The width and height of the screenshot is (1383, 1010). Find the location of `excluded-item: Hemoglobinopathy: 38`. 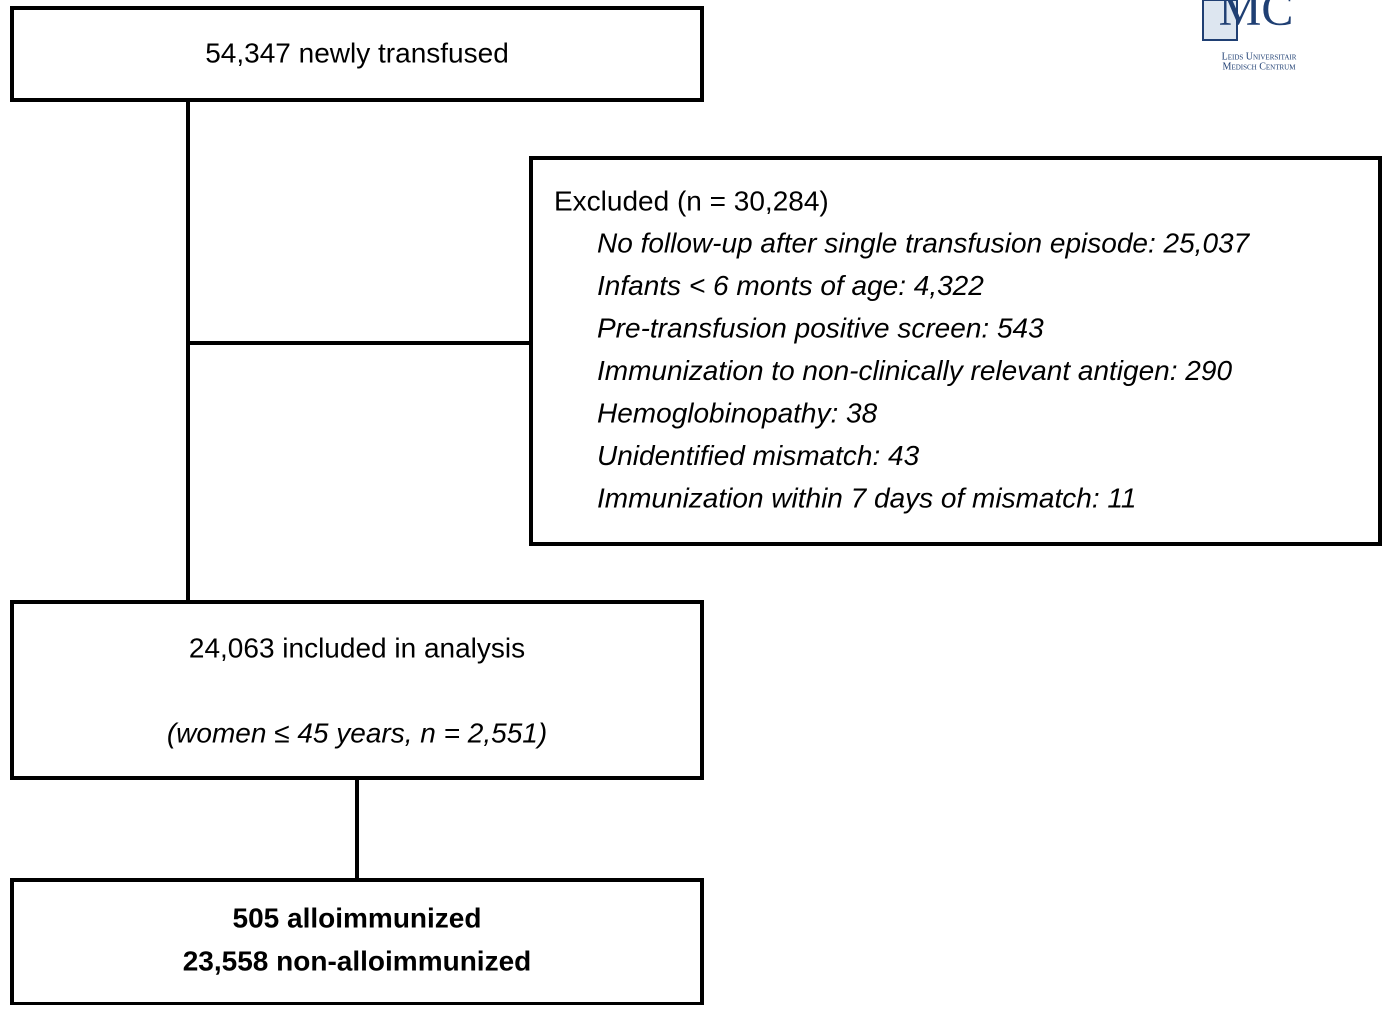

excluded-item: Hemoglobinopathy: 38 is located at coordinates (737, 412).